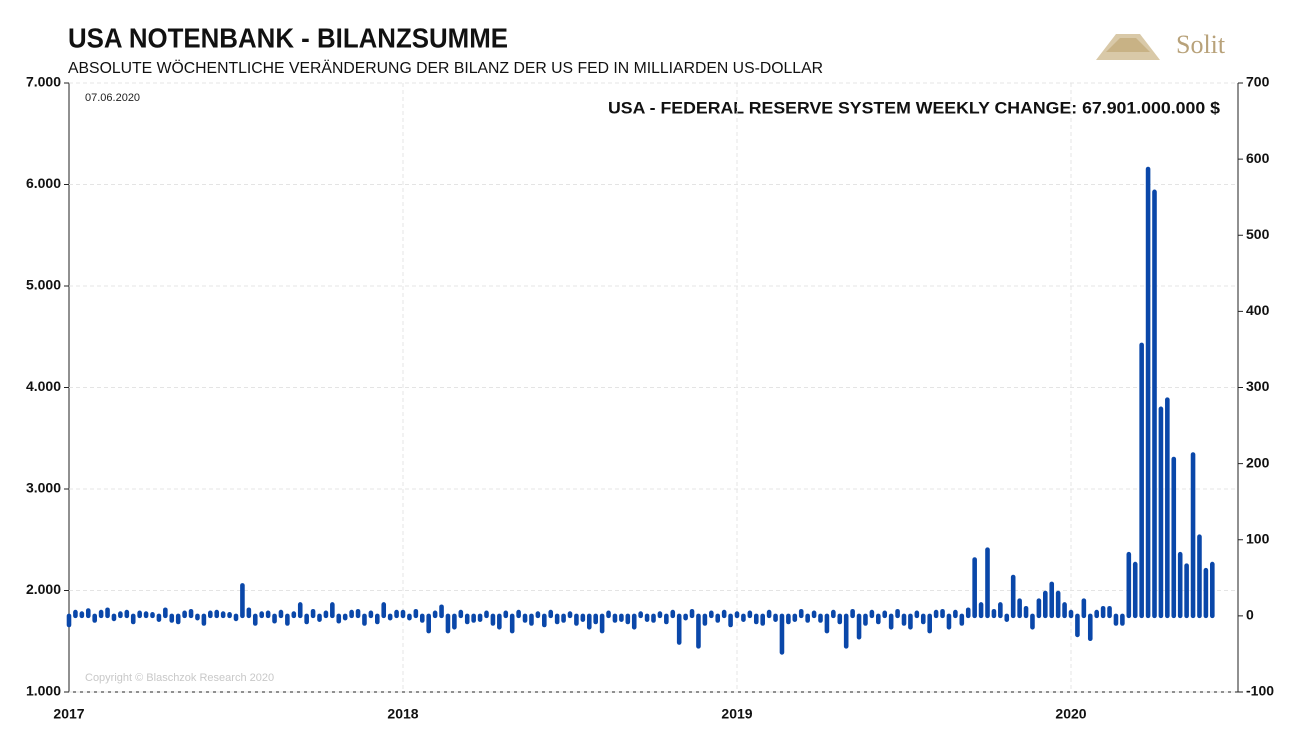 Image resolution: width=1307 pixels, height=740 pixels. Describe the element at coordinates (179, 678) in the screenshot. I see `copyright: Copyright © Blaschzok Research 2020` at that location.